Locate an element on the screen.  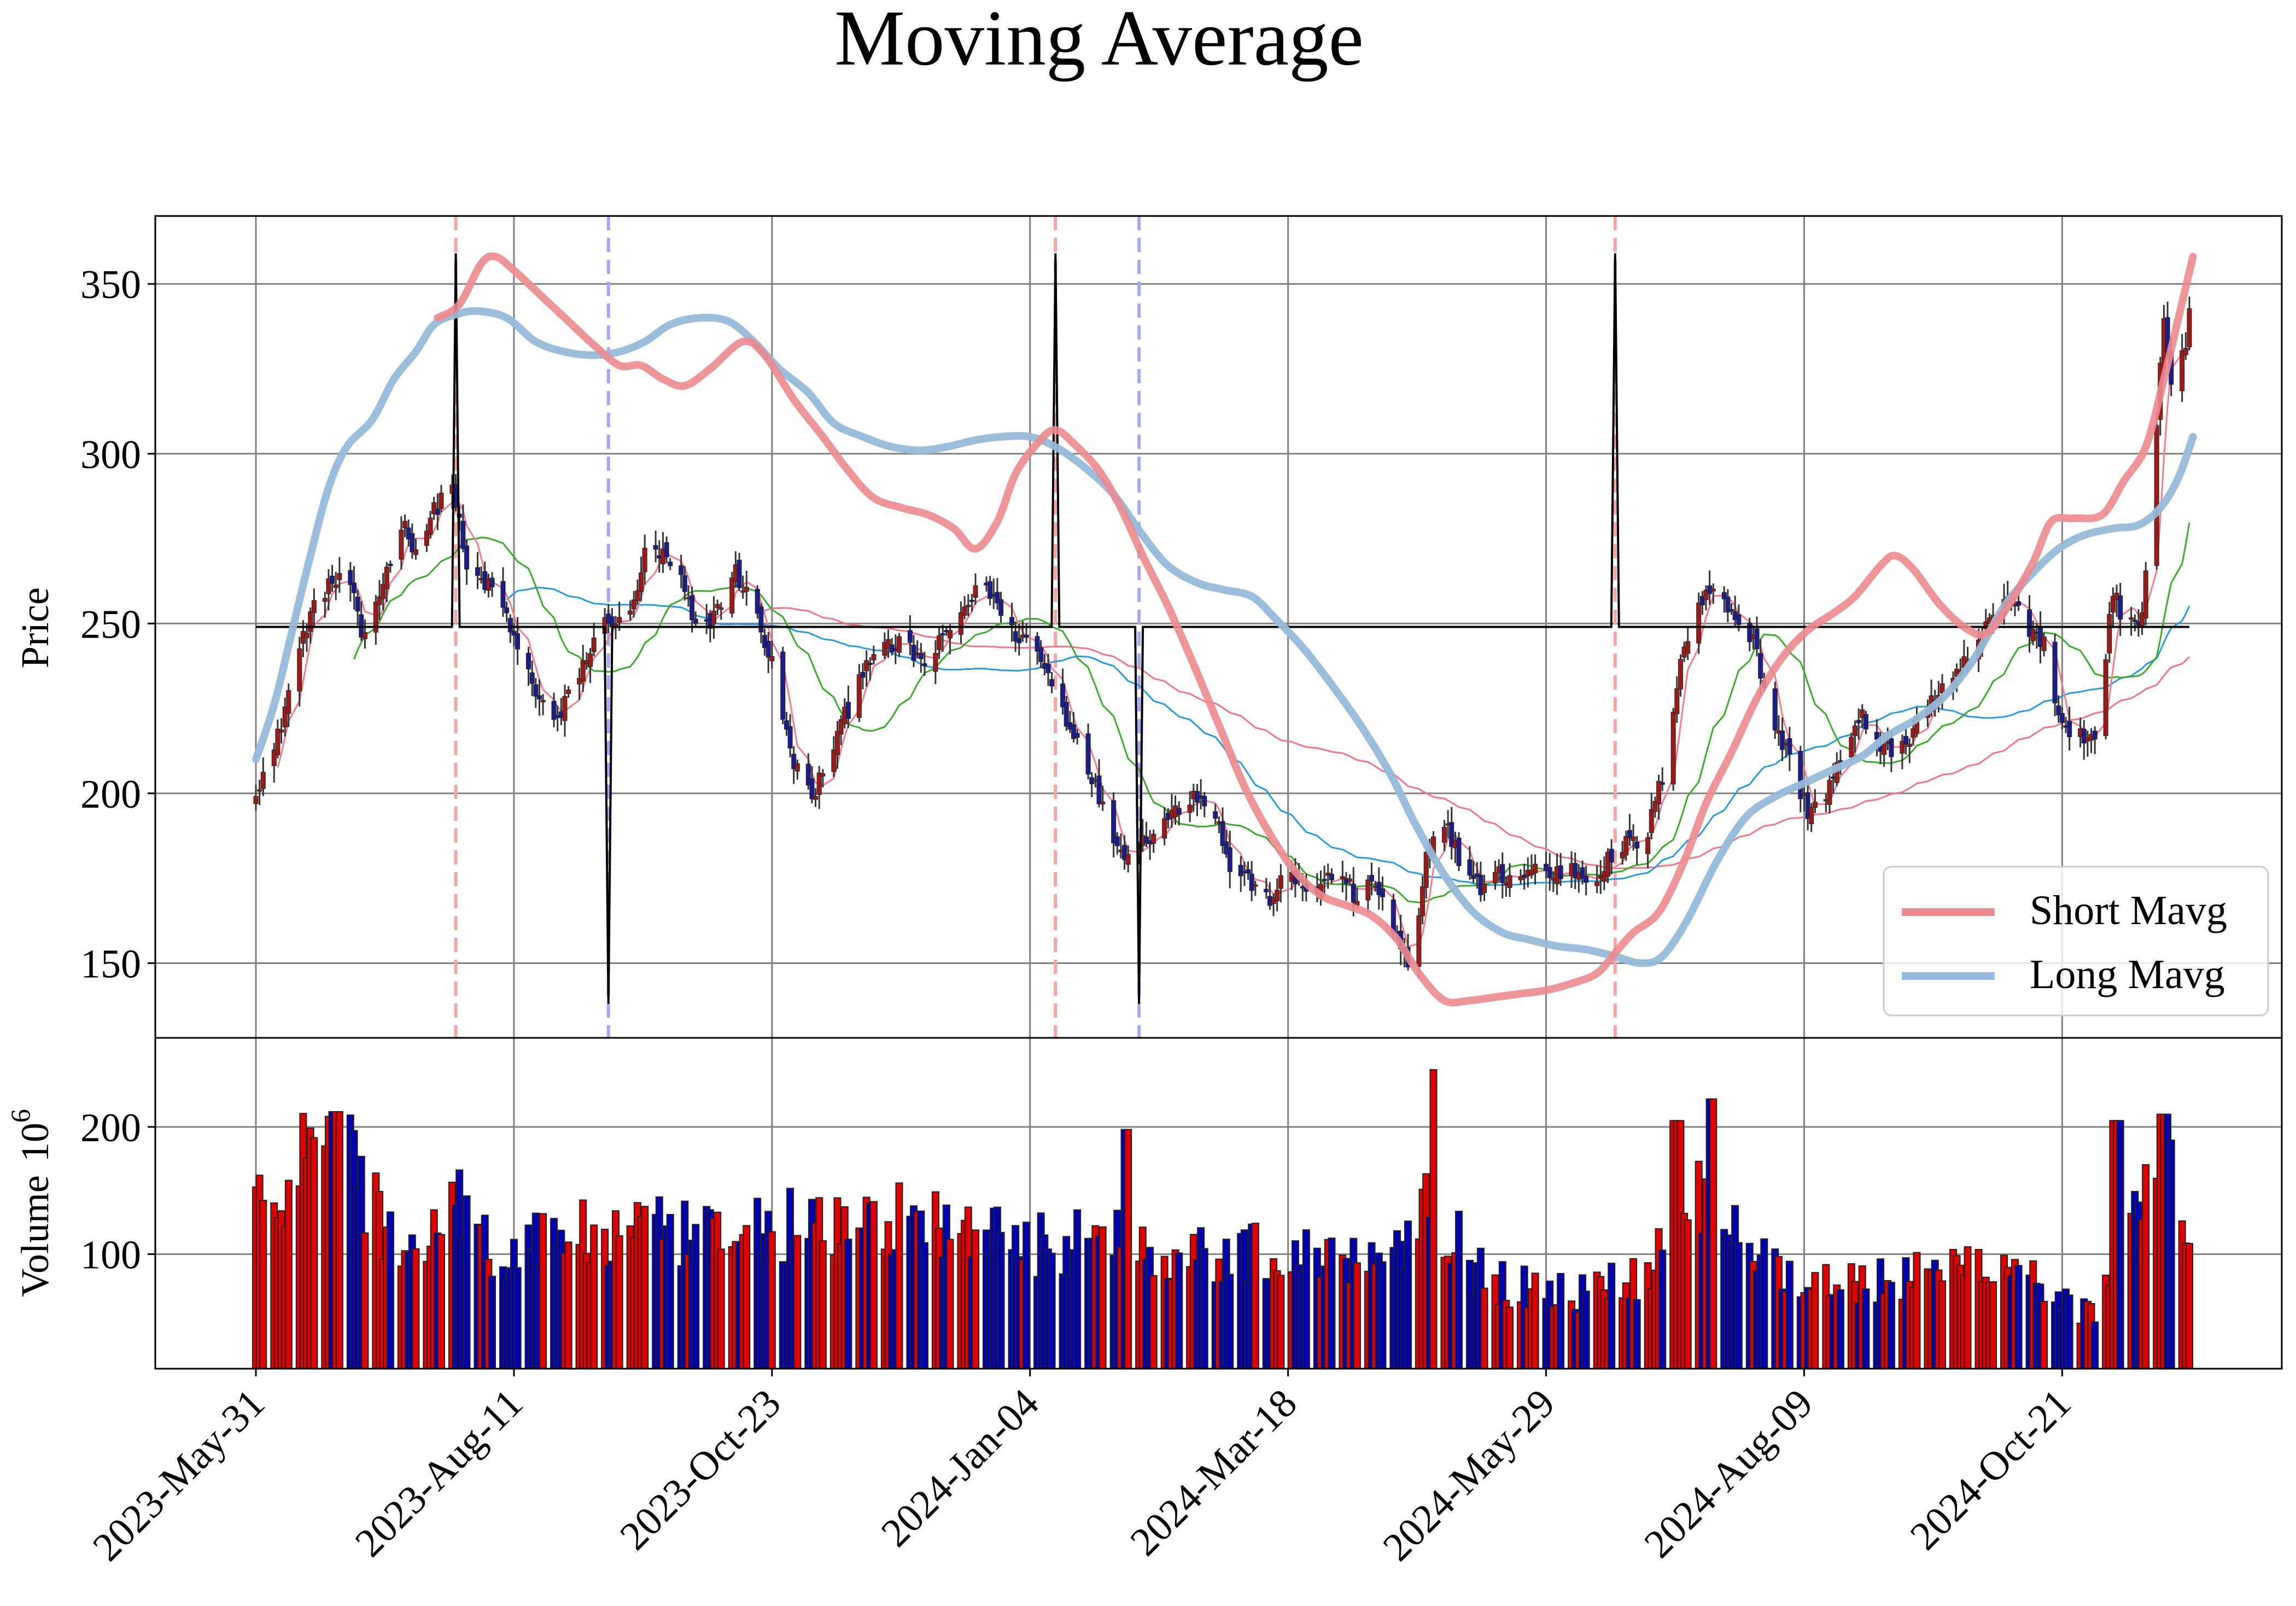
volume-exponent-power: 6 is located at coordinates (20, 1116).